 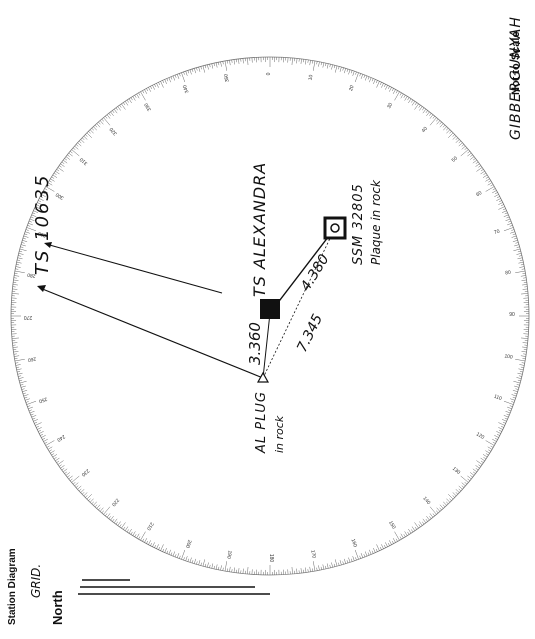 I want to click on north-label: North, so click(x=57, y=607).